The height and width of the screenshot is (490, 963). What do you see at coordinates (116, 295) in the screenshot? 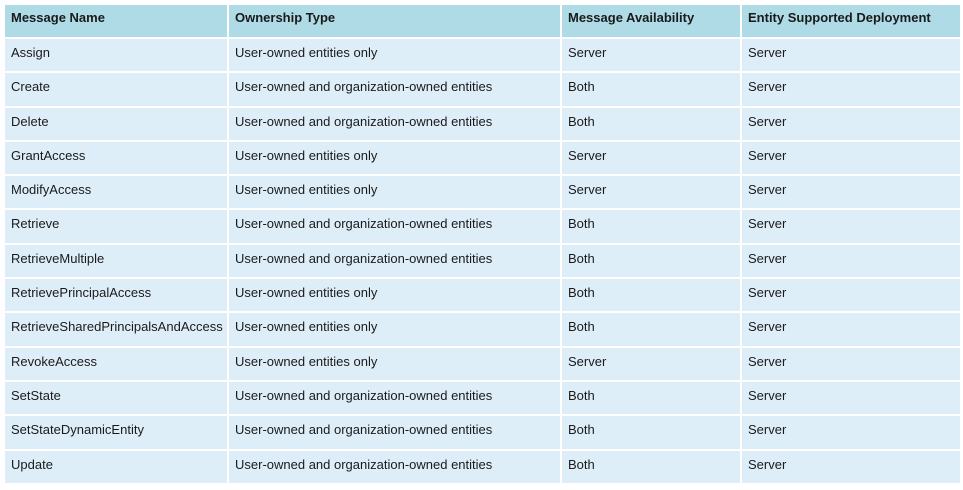
I see `cell-message-name: RetrievePrincipalAccess` at bounding box center [116, 295].